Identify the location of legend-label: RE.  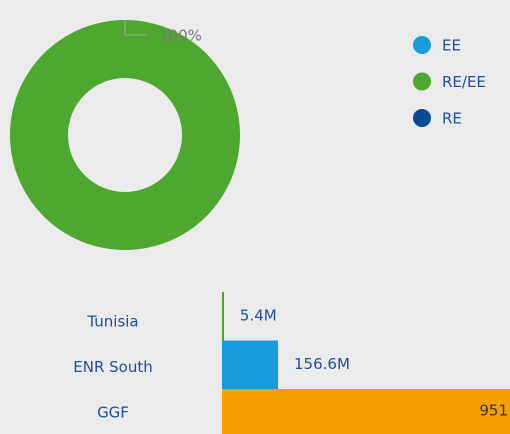
(452, 119).